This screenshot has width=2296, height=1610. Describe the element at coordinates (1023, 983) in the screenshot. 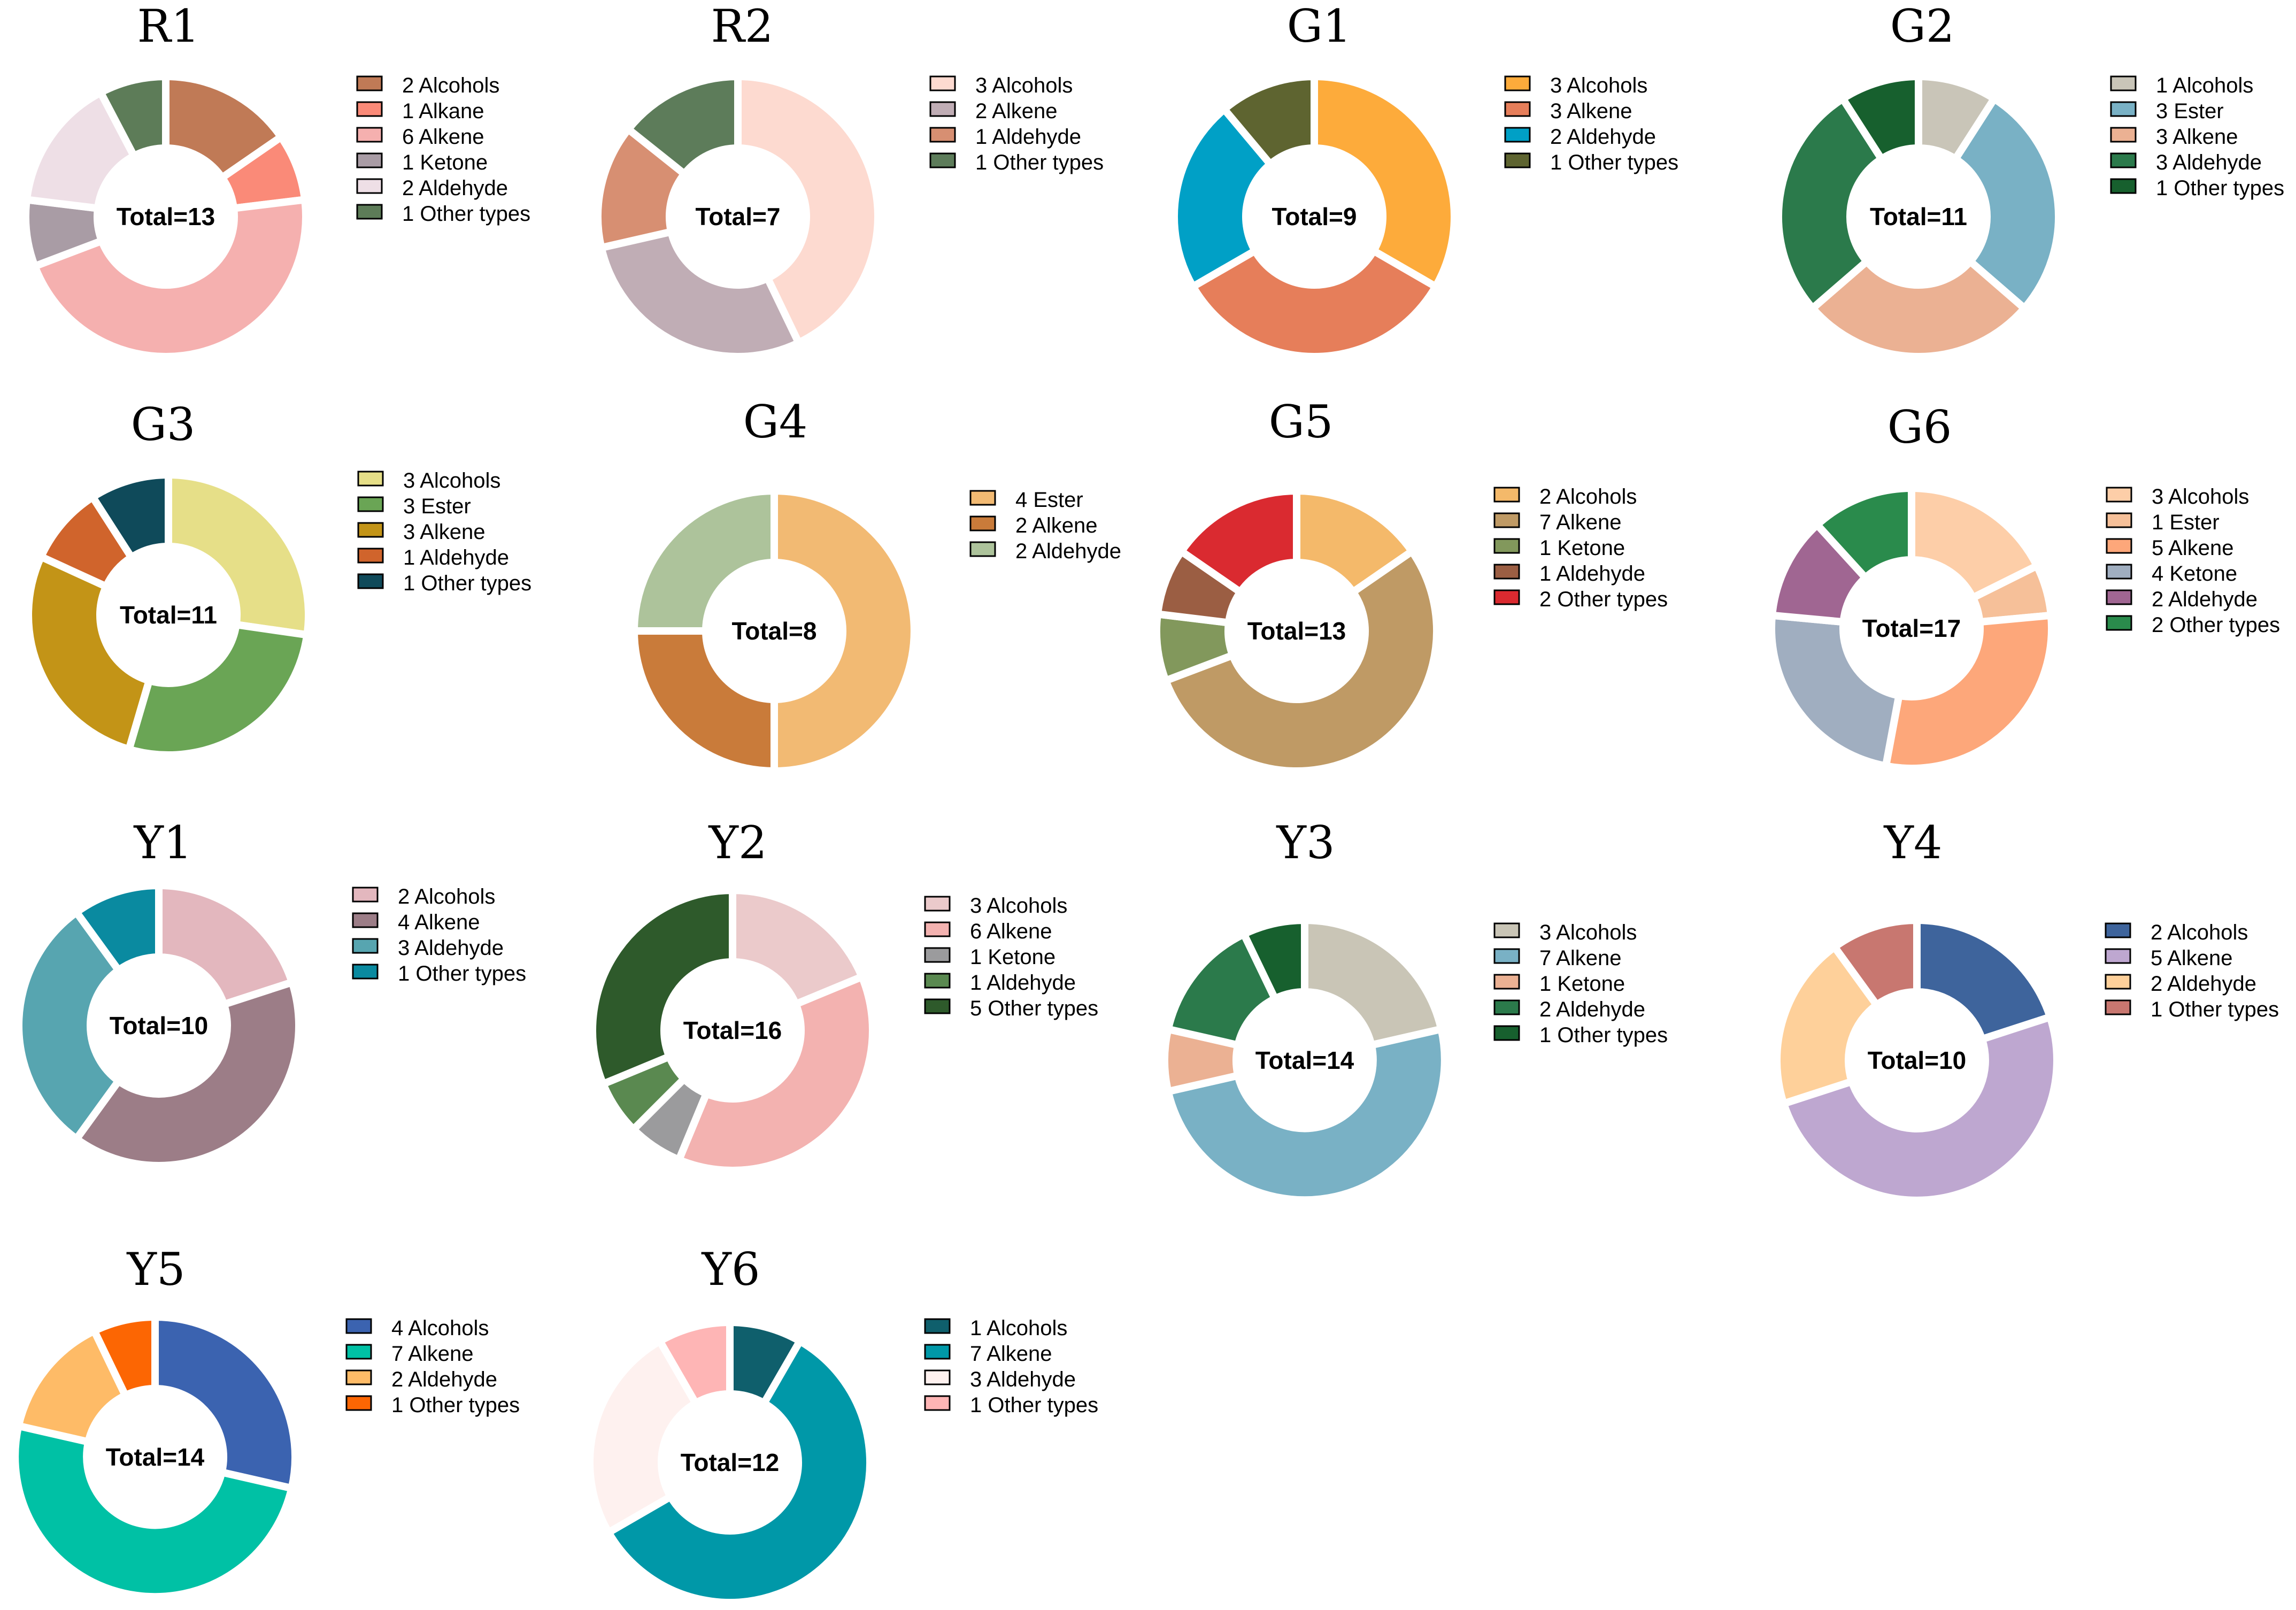

I see `legend-label-y2-3: 1 Aldehyde` at that location.